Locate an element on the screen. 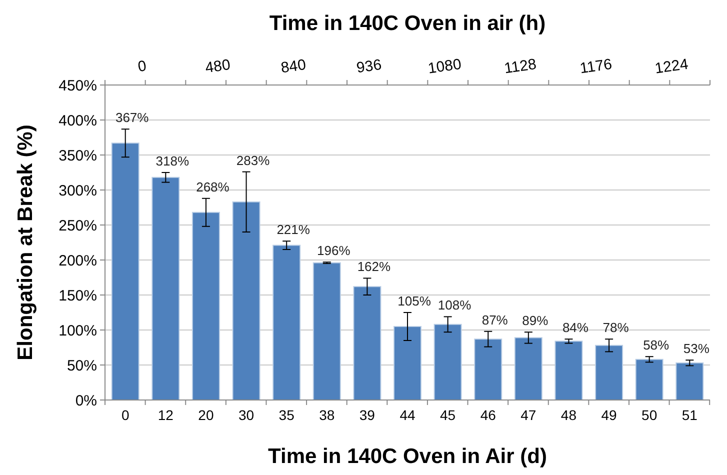 The image size is (727, 475). x-axis-title: Time in 140C Oven in Air (d) is located at coordinates (407, 456).